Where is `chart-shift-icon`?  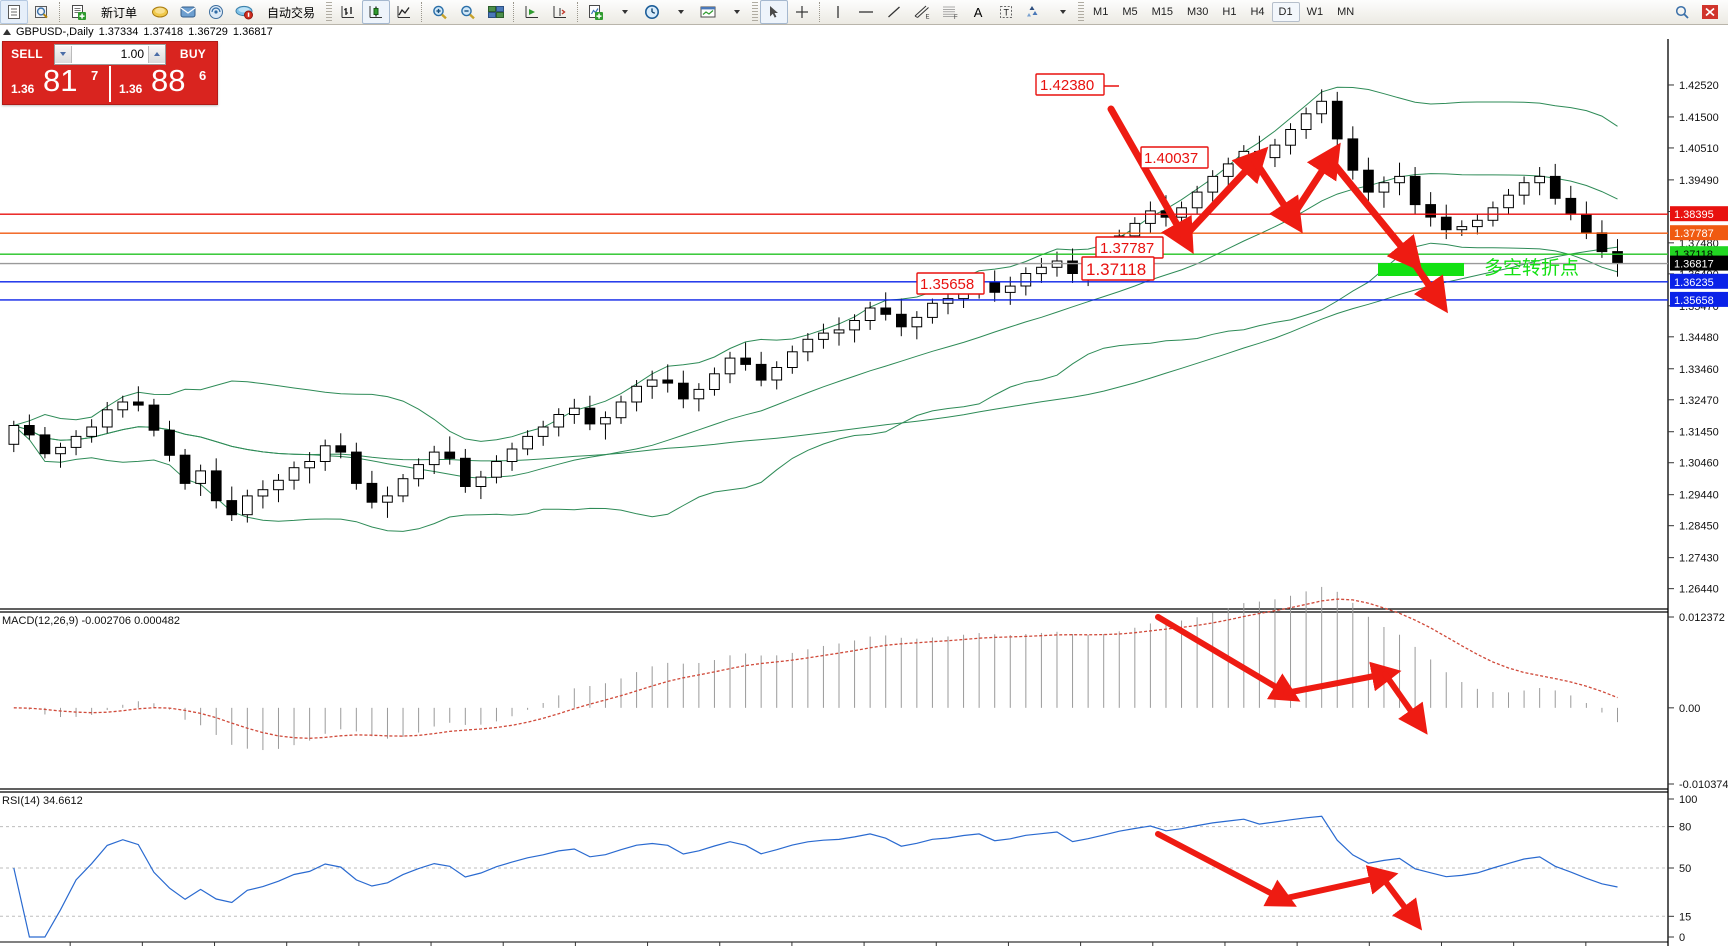
chart-shift-icon is located at coordinates (532, 12).